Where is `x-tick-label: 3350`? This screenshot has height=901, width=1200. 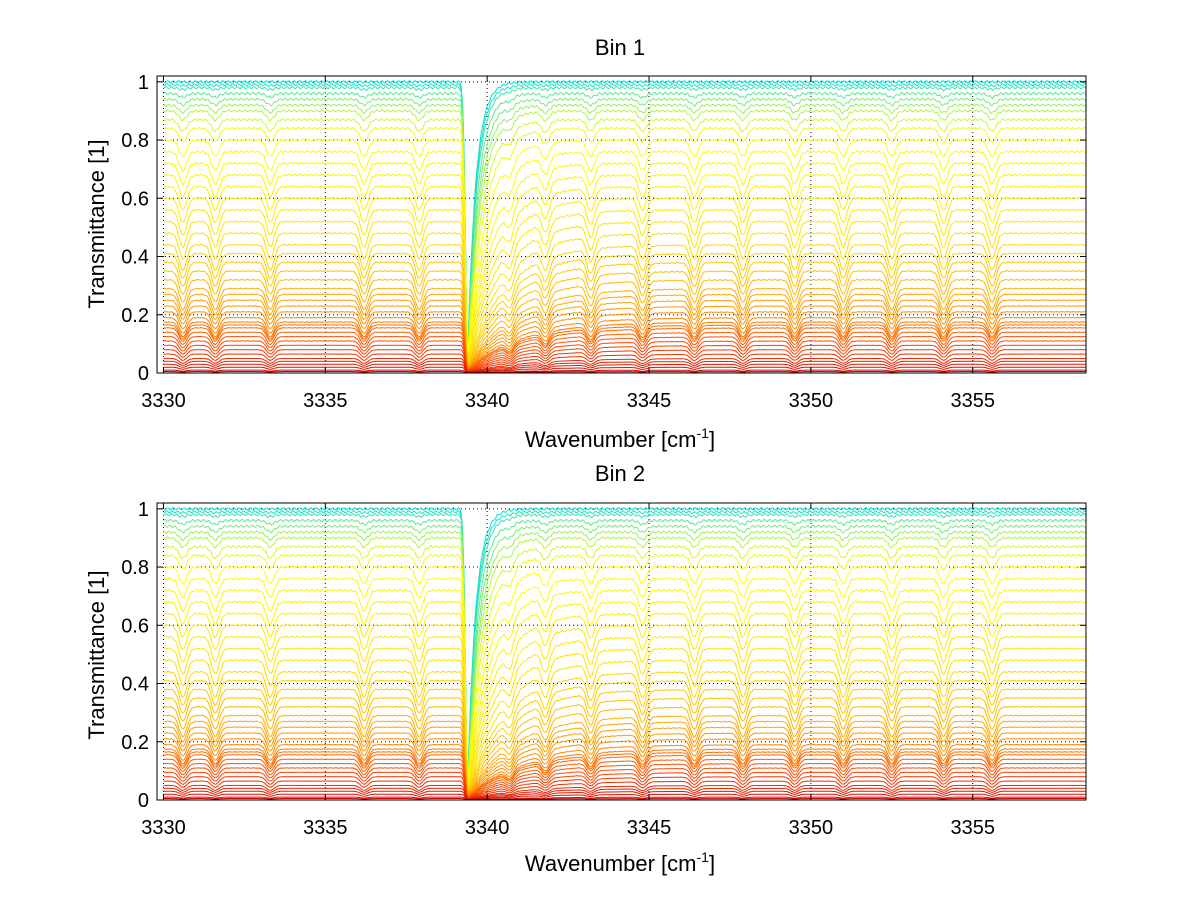 x-tick-label: 3350 is located at coordinates (811, 828).